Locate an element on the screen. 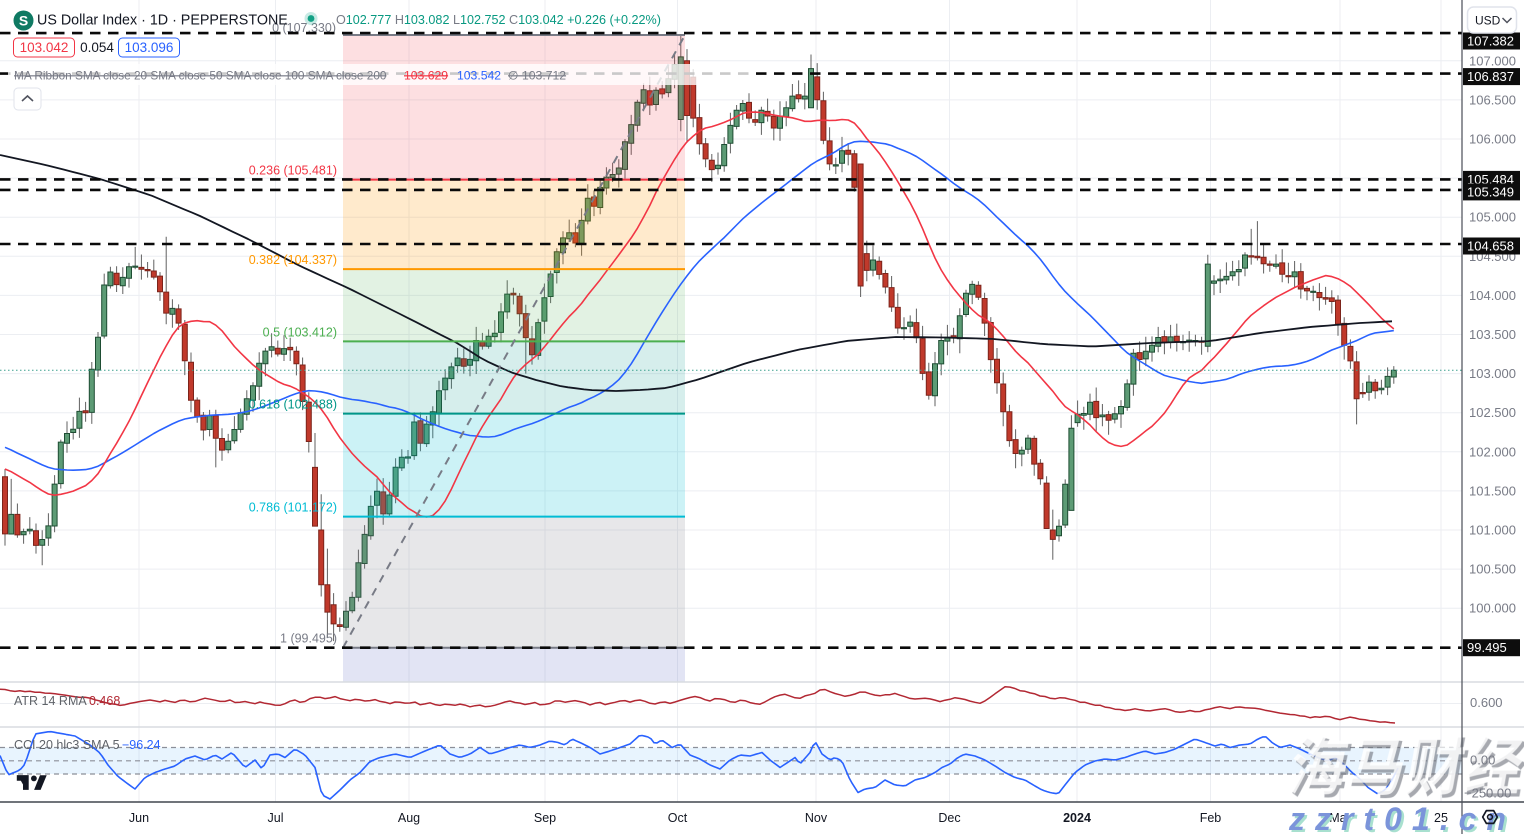  svg-text: 103.096 is located at coordinates (149, 47).